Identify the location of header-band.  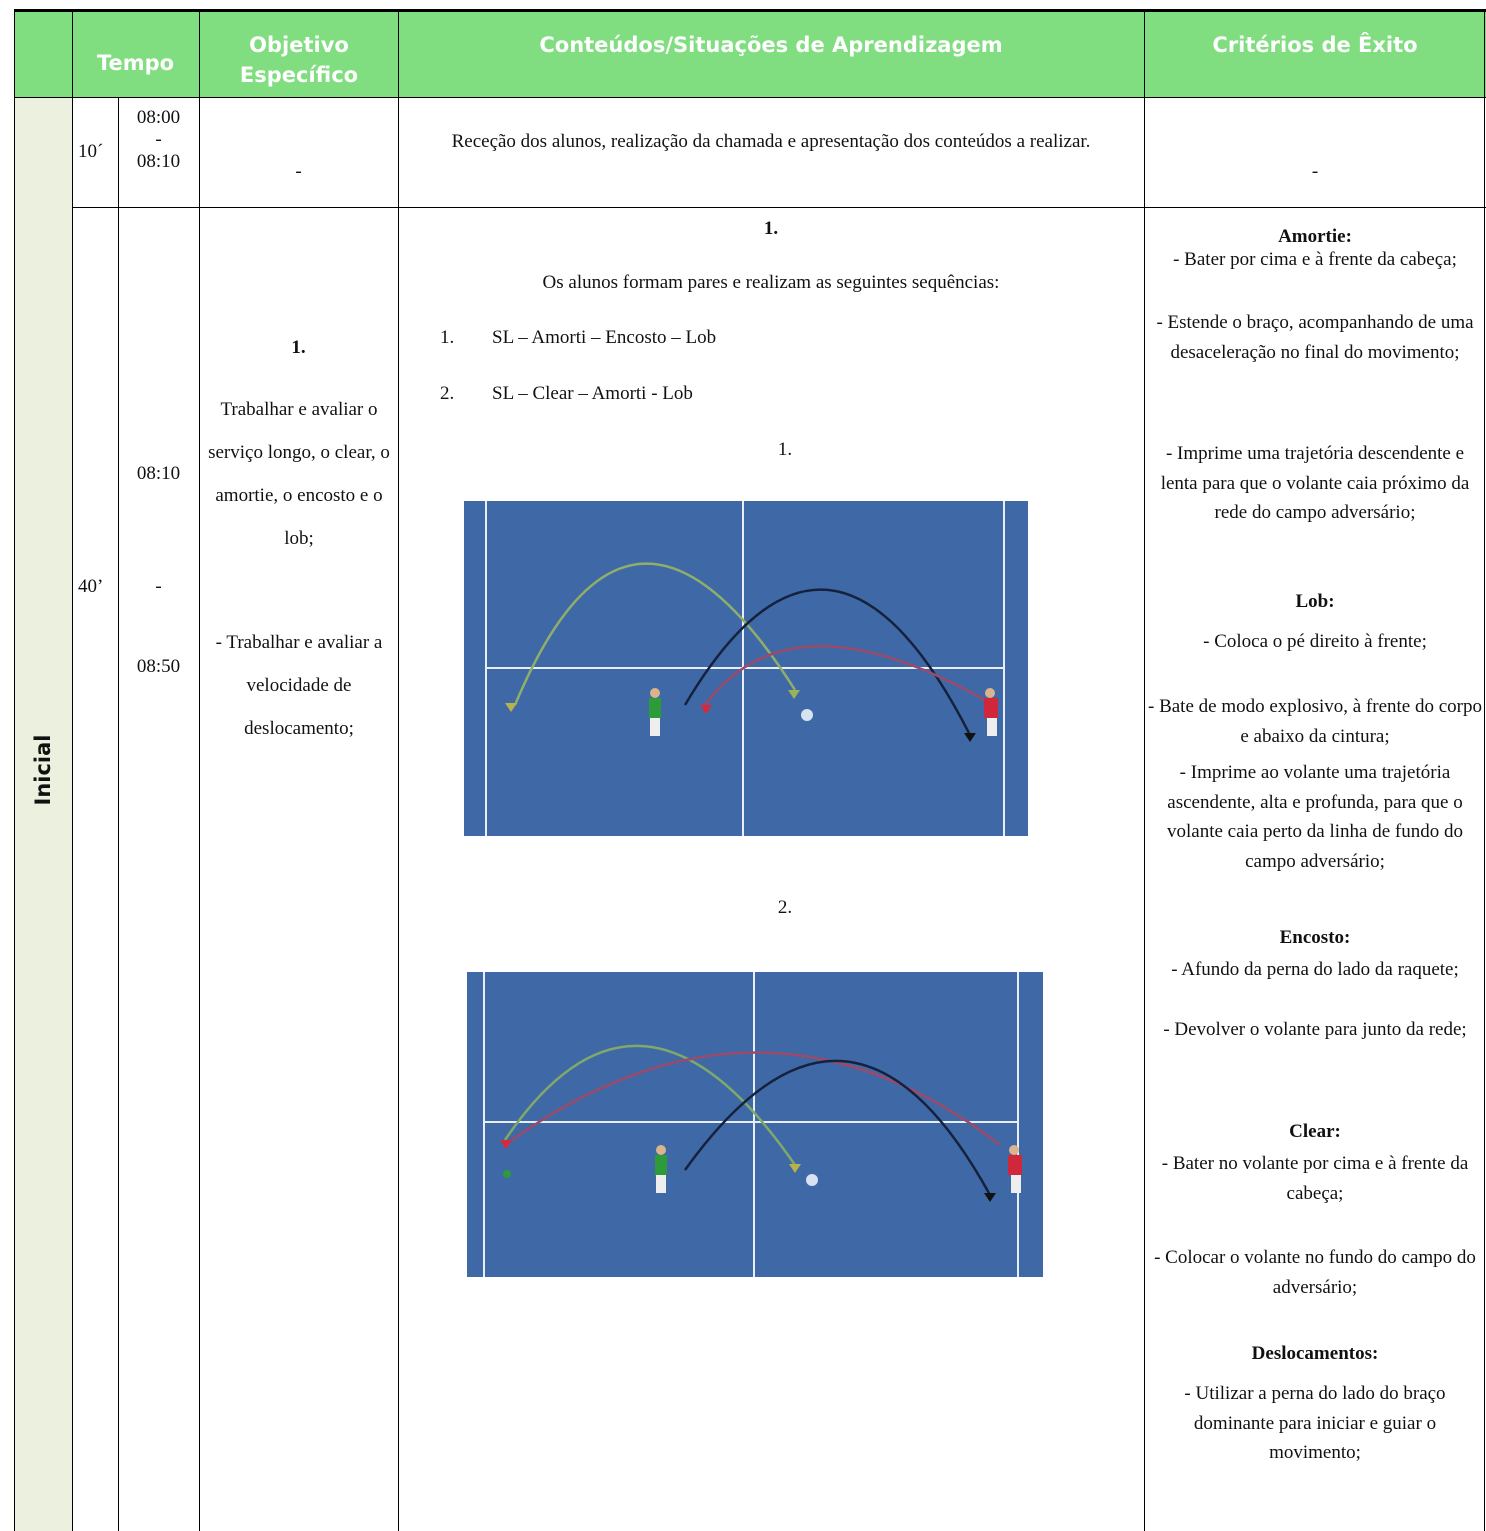
(750, 54).